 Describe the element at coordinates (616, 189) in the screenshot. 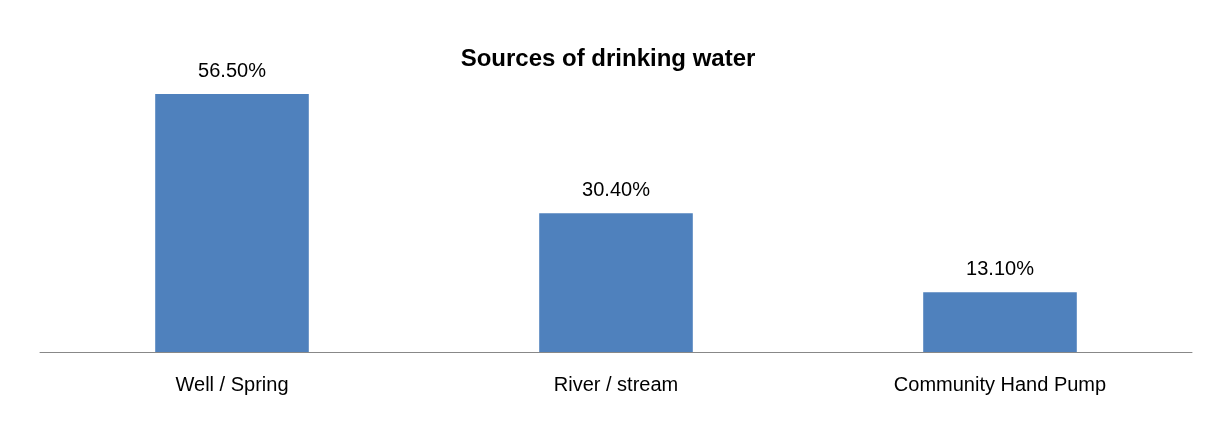

I see `data-label: 30.40%` at that location.